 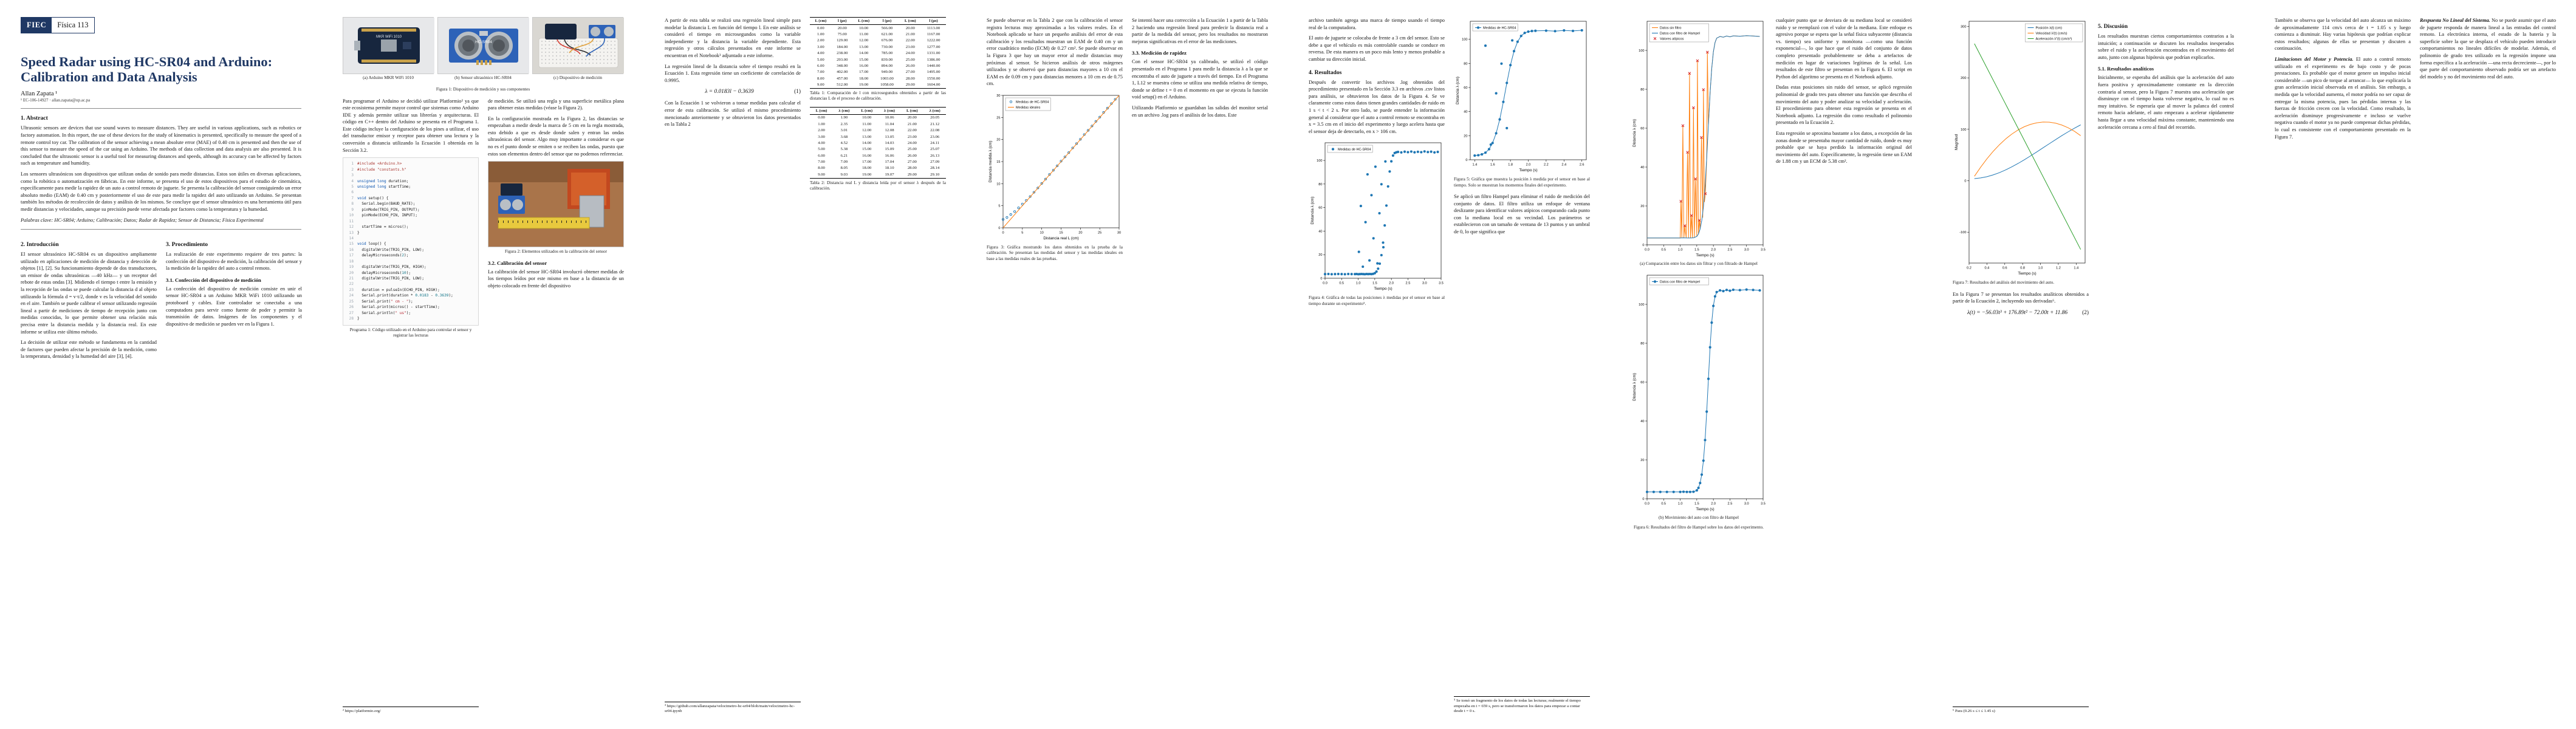 I want to click on code-line: 17 delayMicroseconds(2);, so click(x=379, y=256).